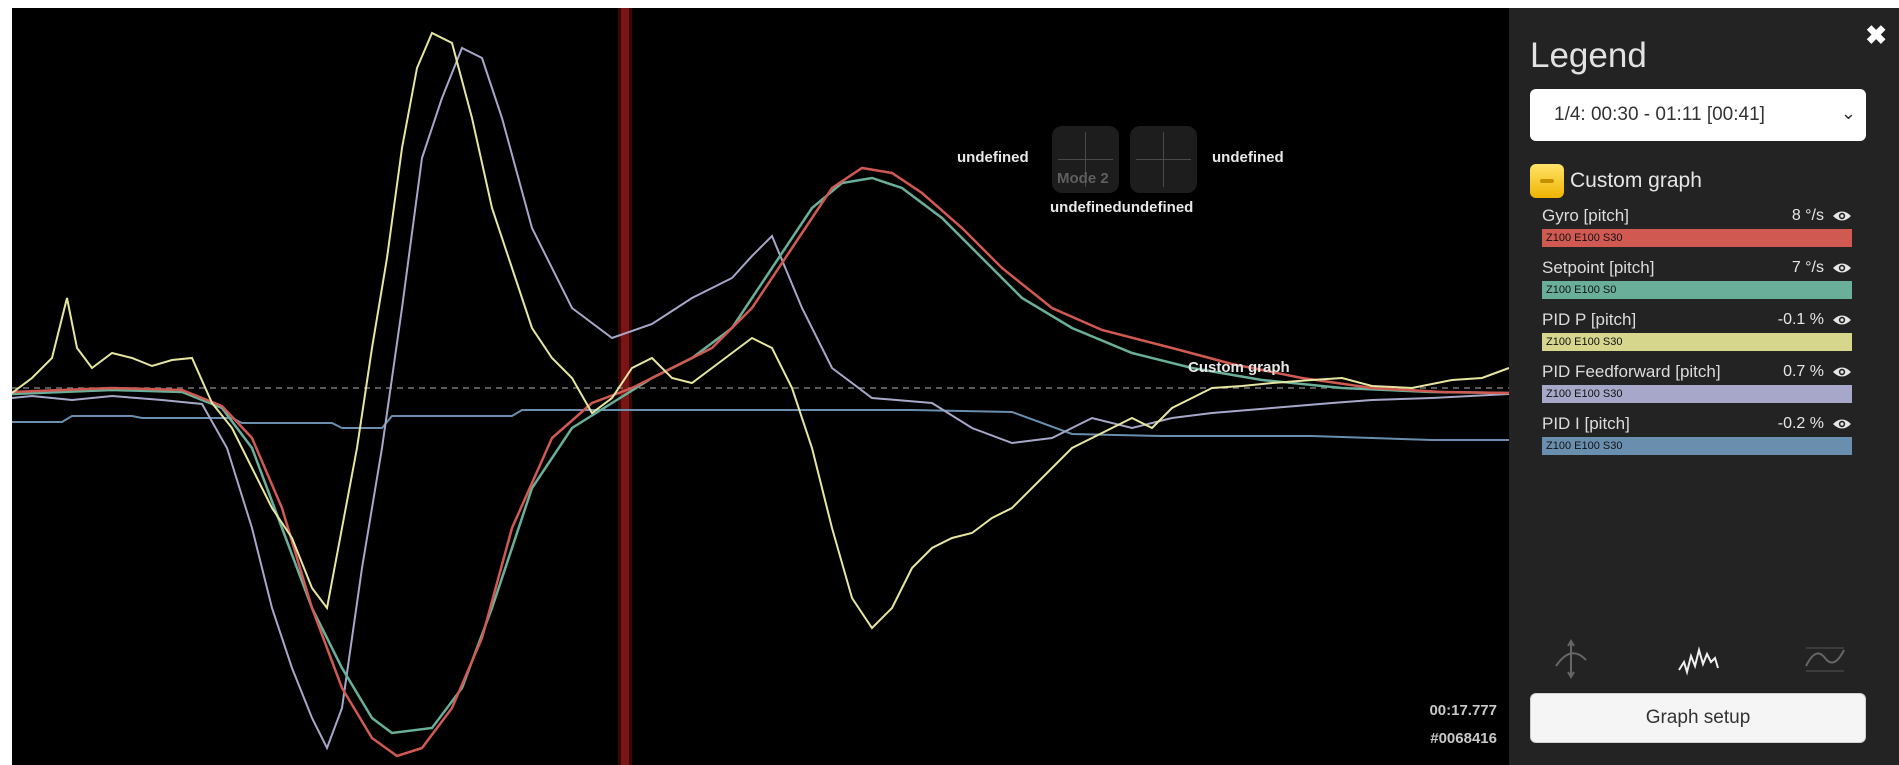 The image size is (1899, 765). I want to click on field-value: 0.7 %, so click(1803, 371).